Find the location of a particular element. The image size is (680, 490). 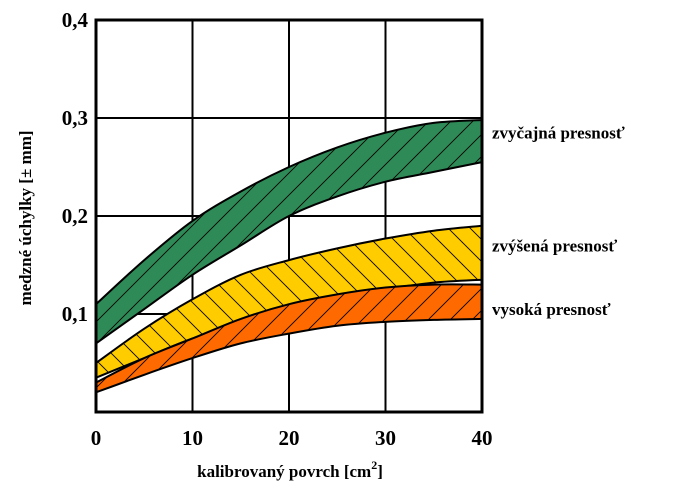

band-label-zvysena: zvýšená presnosť is located at coordinates (554, 245).